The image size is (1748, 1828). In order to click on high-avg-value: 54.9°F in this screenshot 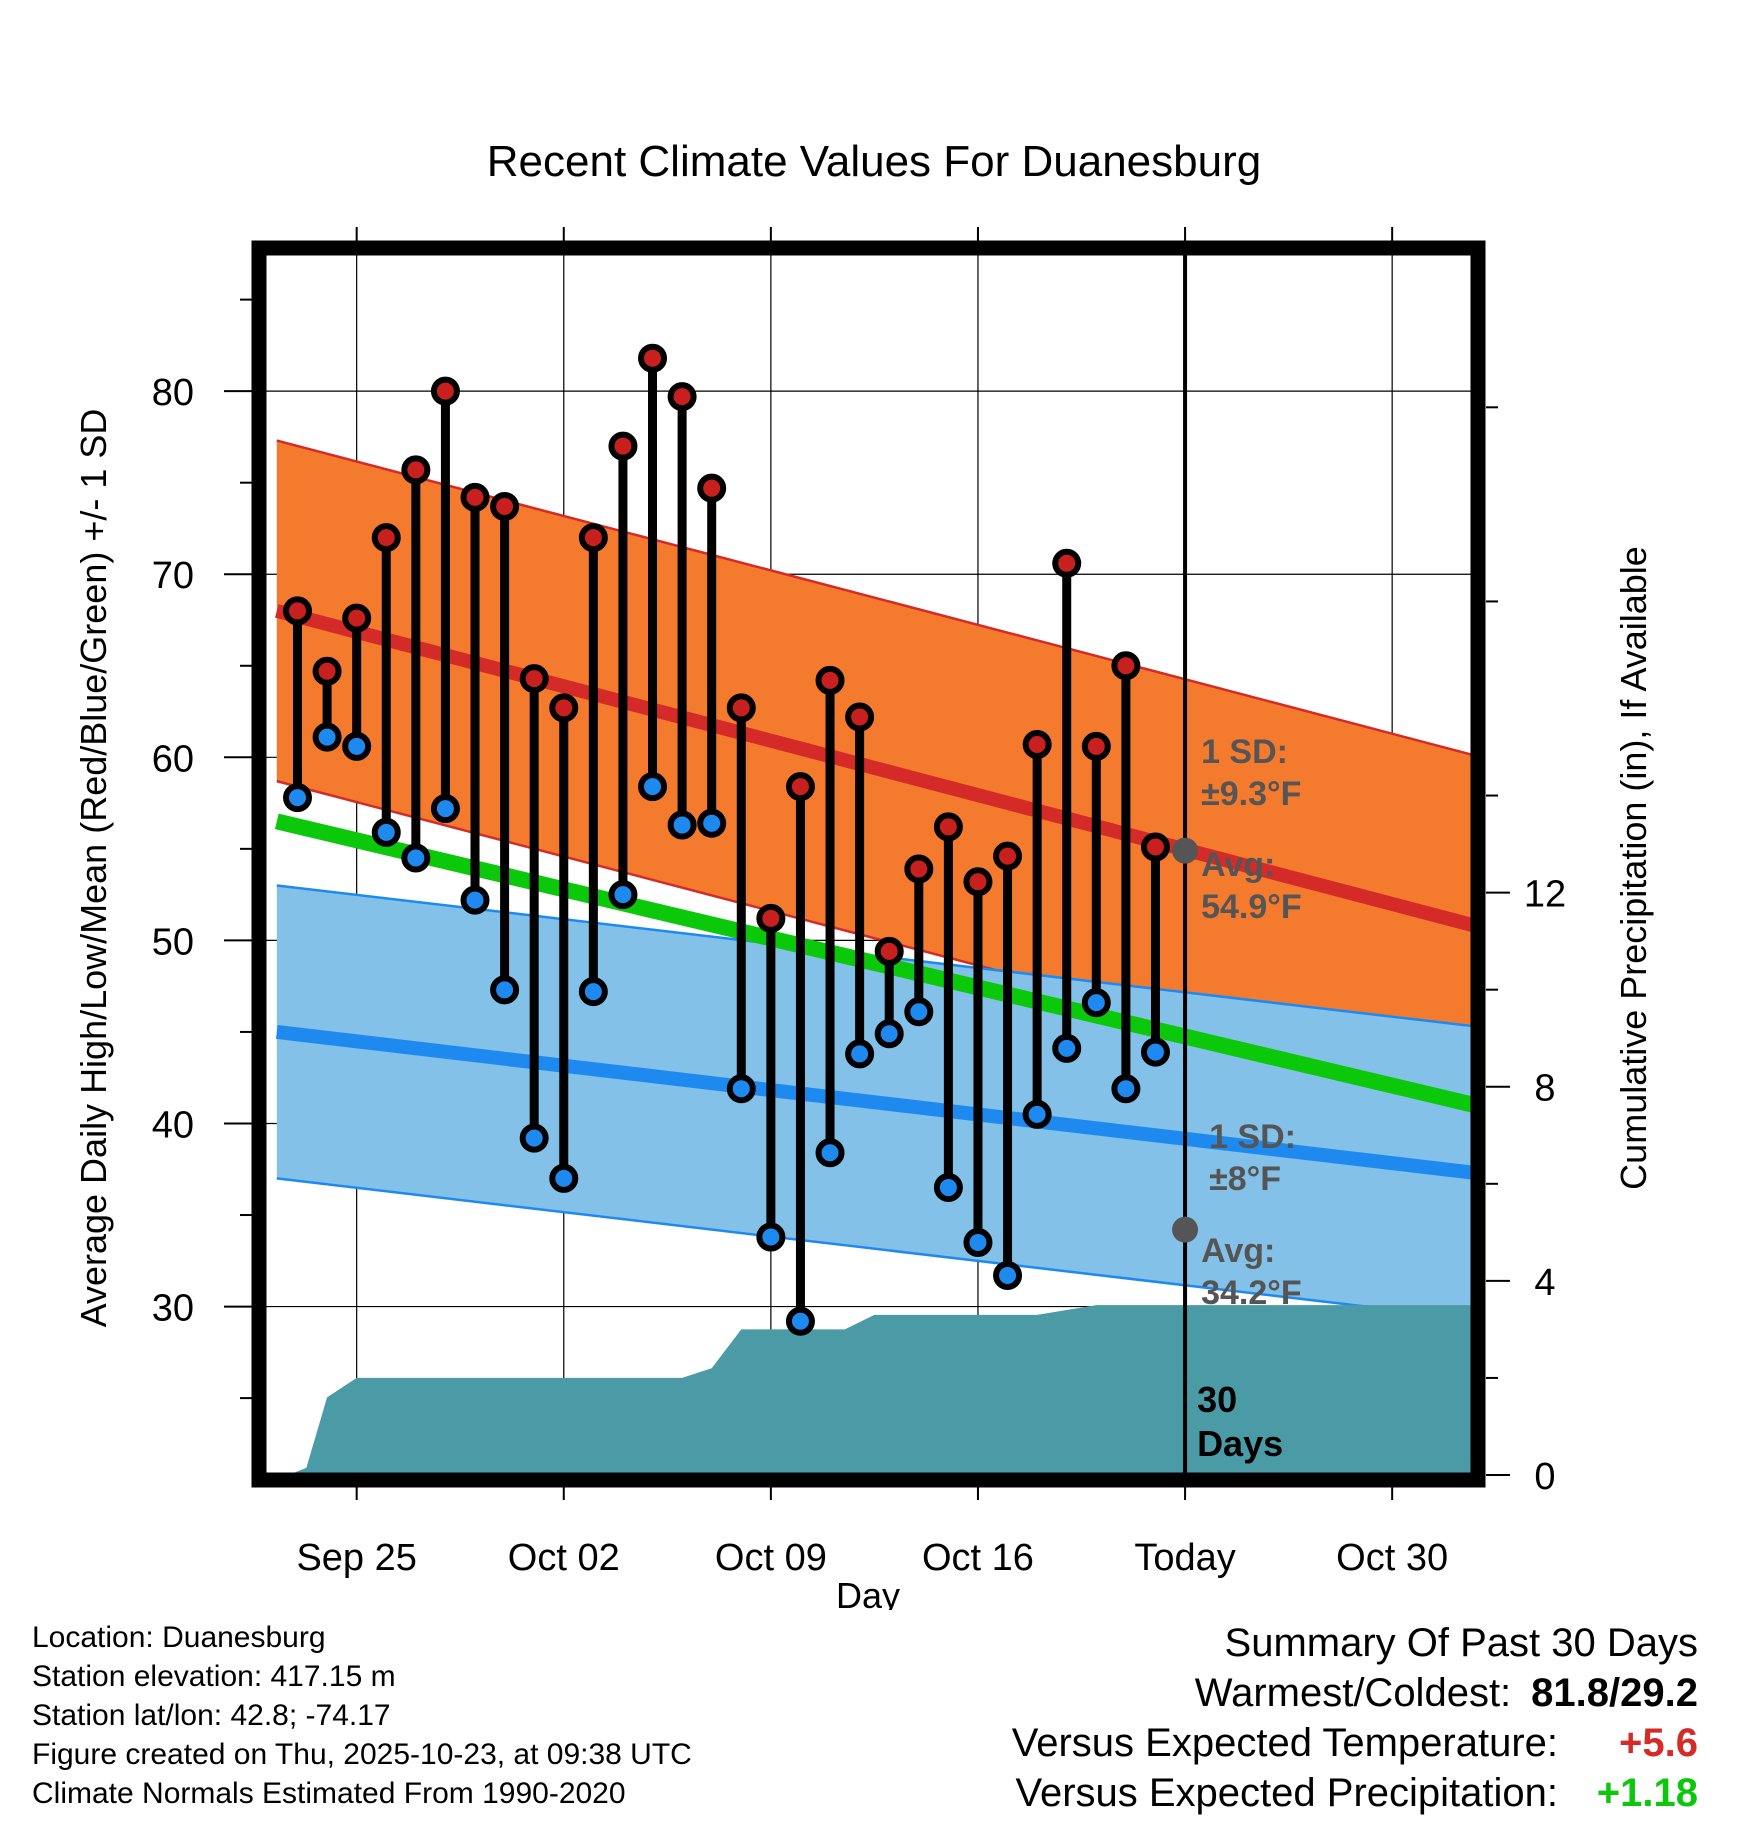, I will do `click(1251, 907)`.